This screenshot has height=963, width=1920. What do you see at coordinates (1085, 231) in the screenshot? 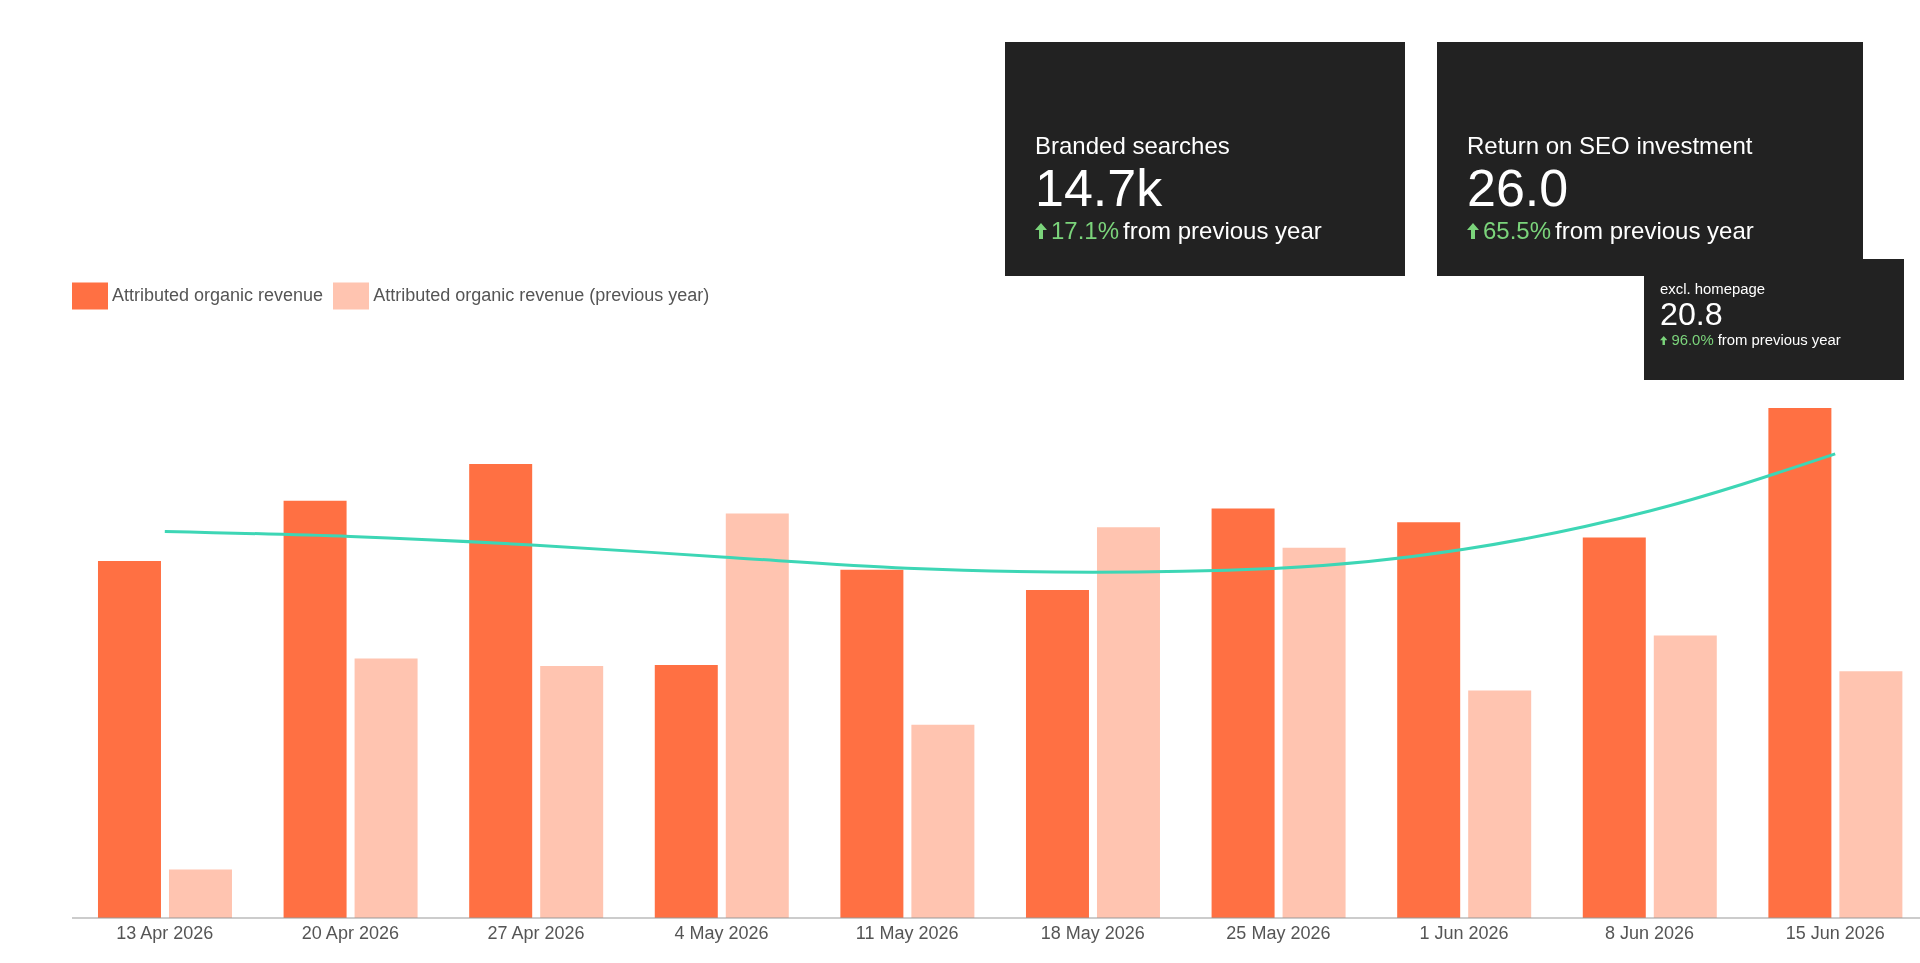
I see `text: 17.1%` at bounding box center [1085, 231].